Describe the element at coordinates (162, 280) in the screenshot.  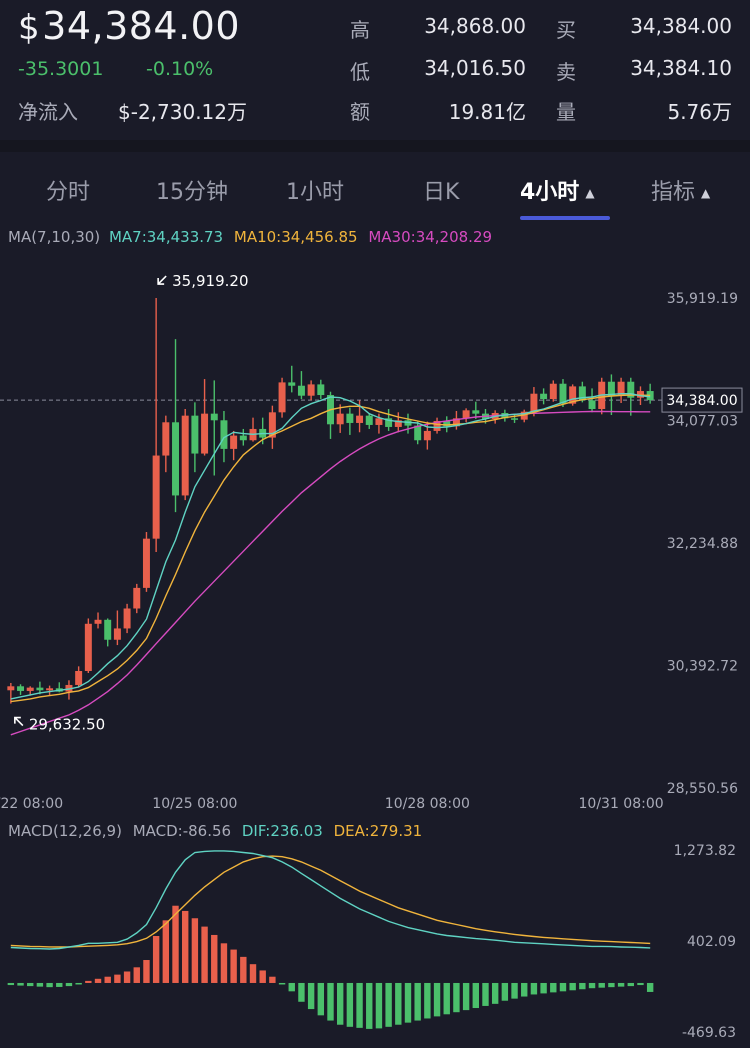
I see `max-arrow-icon` at that location.